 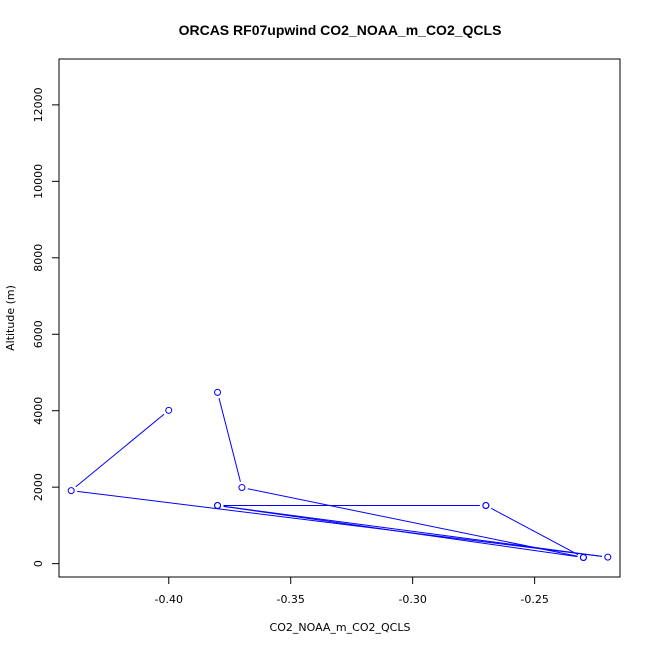 I want to click on y-tick-label: 0, so click(x=38, y=563).